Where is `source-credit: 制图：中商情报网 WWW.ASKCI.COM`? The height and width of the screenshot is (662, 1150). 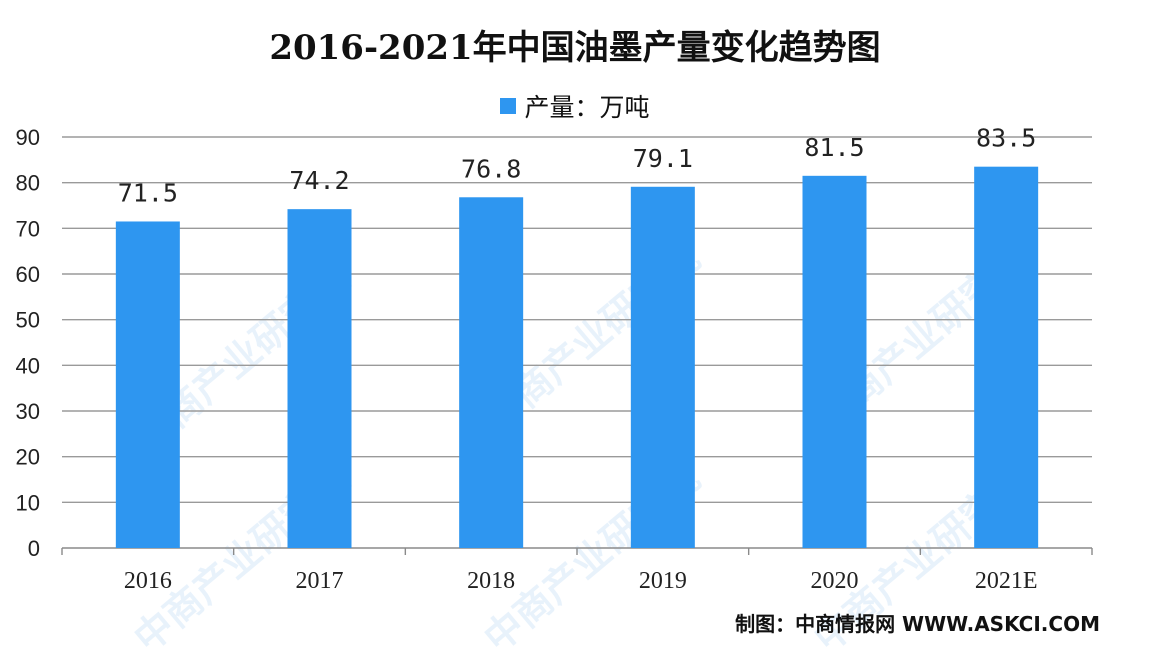 source-credit: 制图：中商情报网 WWW.ASKCI.COM is located at coordinates (917, 624).